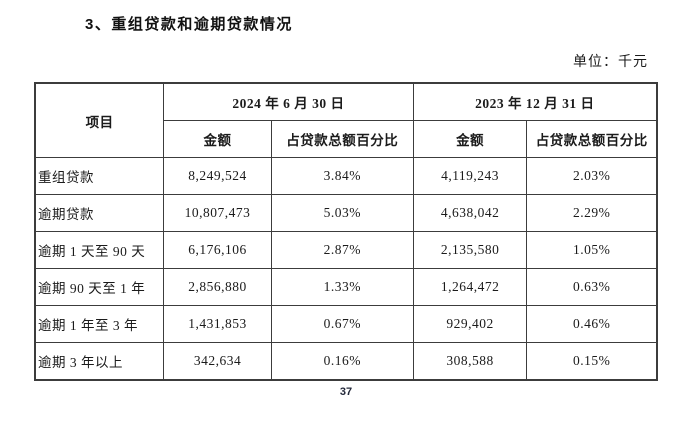 The image size is (692, 433). I want to click on header-period-2023: 2023 年 12 月 31 日, so click(535, 101).